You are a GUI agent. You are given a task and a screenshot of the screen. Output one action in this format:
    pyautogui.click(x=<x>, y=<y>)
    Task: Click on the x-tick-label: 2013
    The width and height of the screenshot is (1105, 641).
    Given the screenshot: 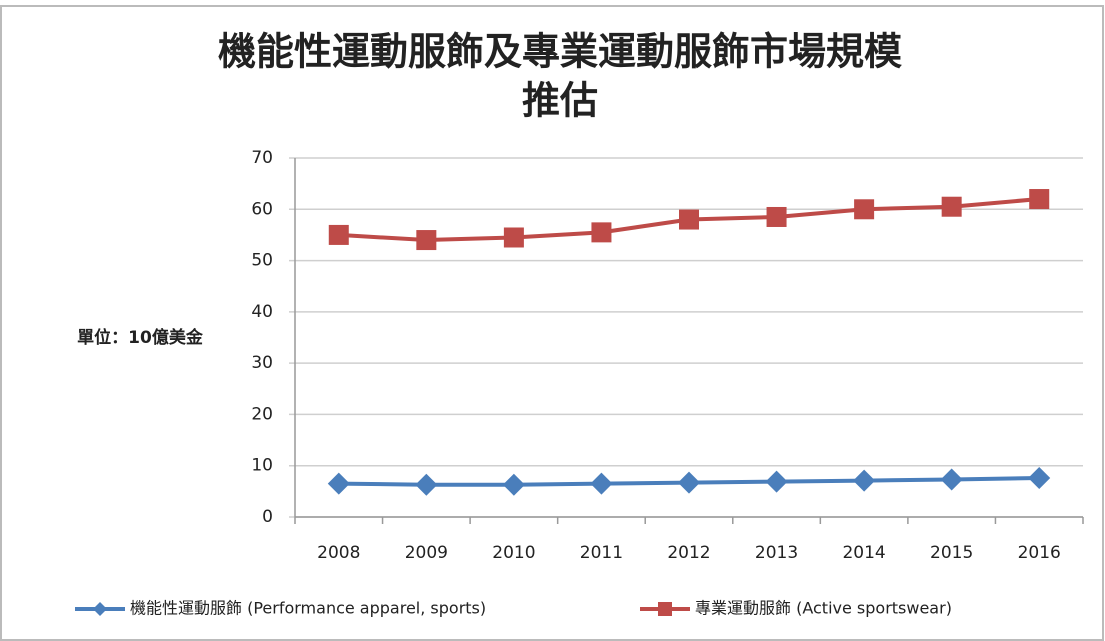 What is the action you would take?
    pyautogui.click(x=776, y=553)
    